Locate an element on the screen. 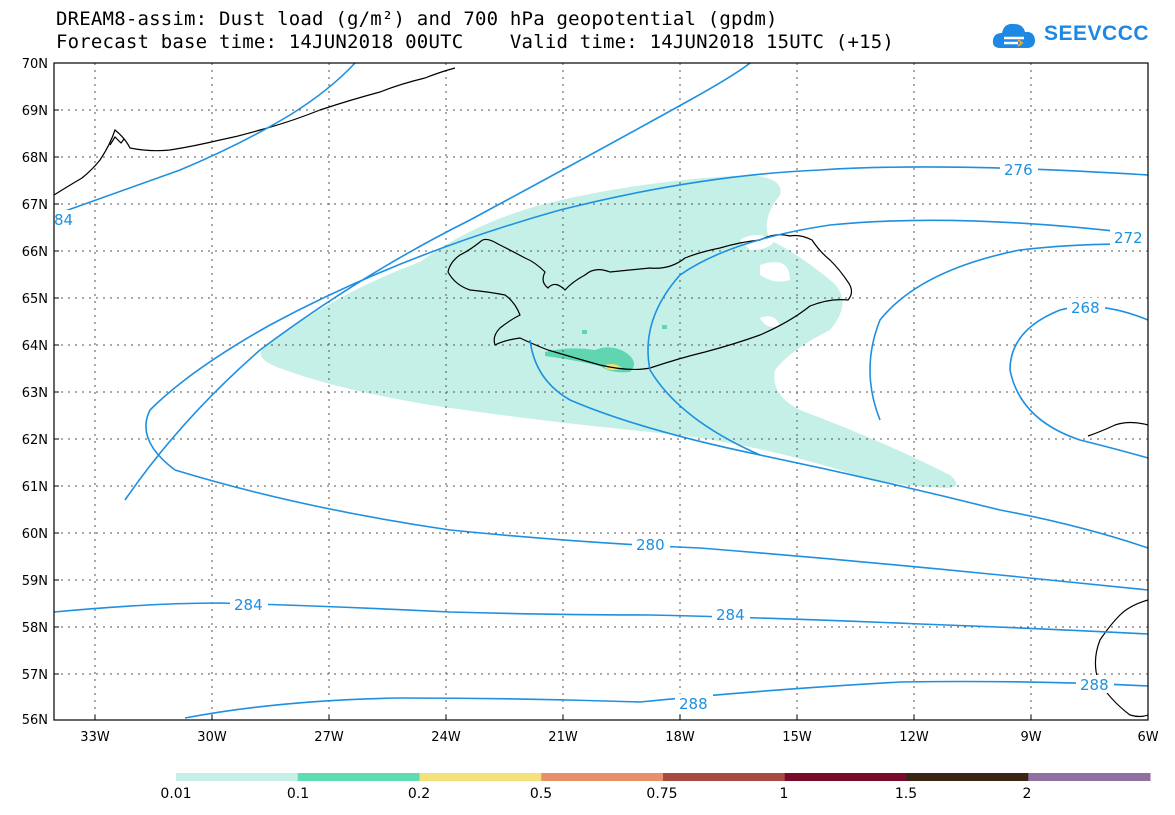  longitude-labels: 33W 30W 27W 24W 21W 18W 15W 12W 9W 6W is located at coordinates (619, 737).